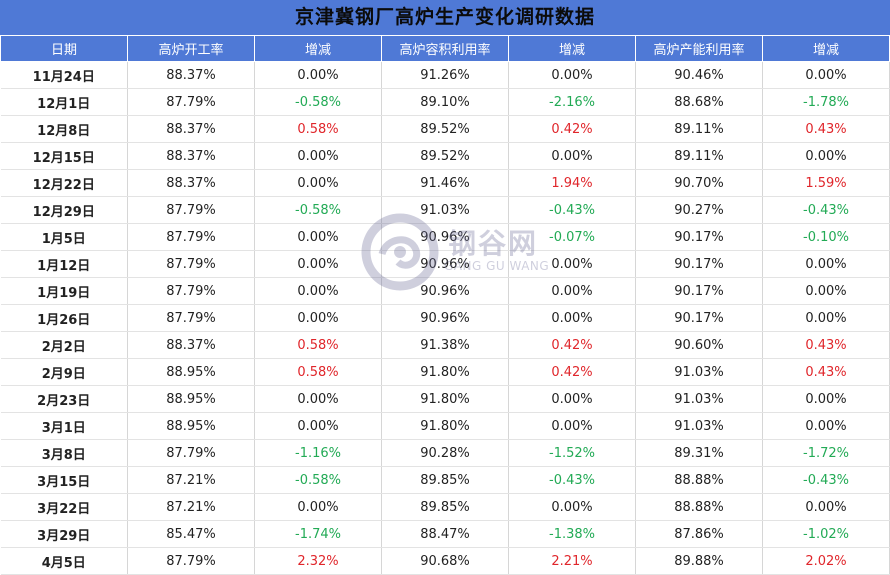 Image resolution: width=890 pixels, height=575 pixels. I want to click on table-row: 1月26日 87.79% 0.00% 90.96% 0.00% 90.17% 0.00%, so click(445, 318).